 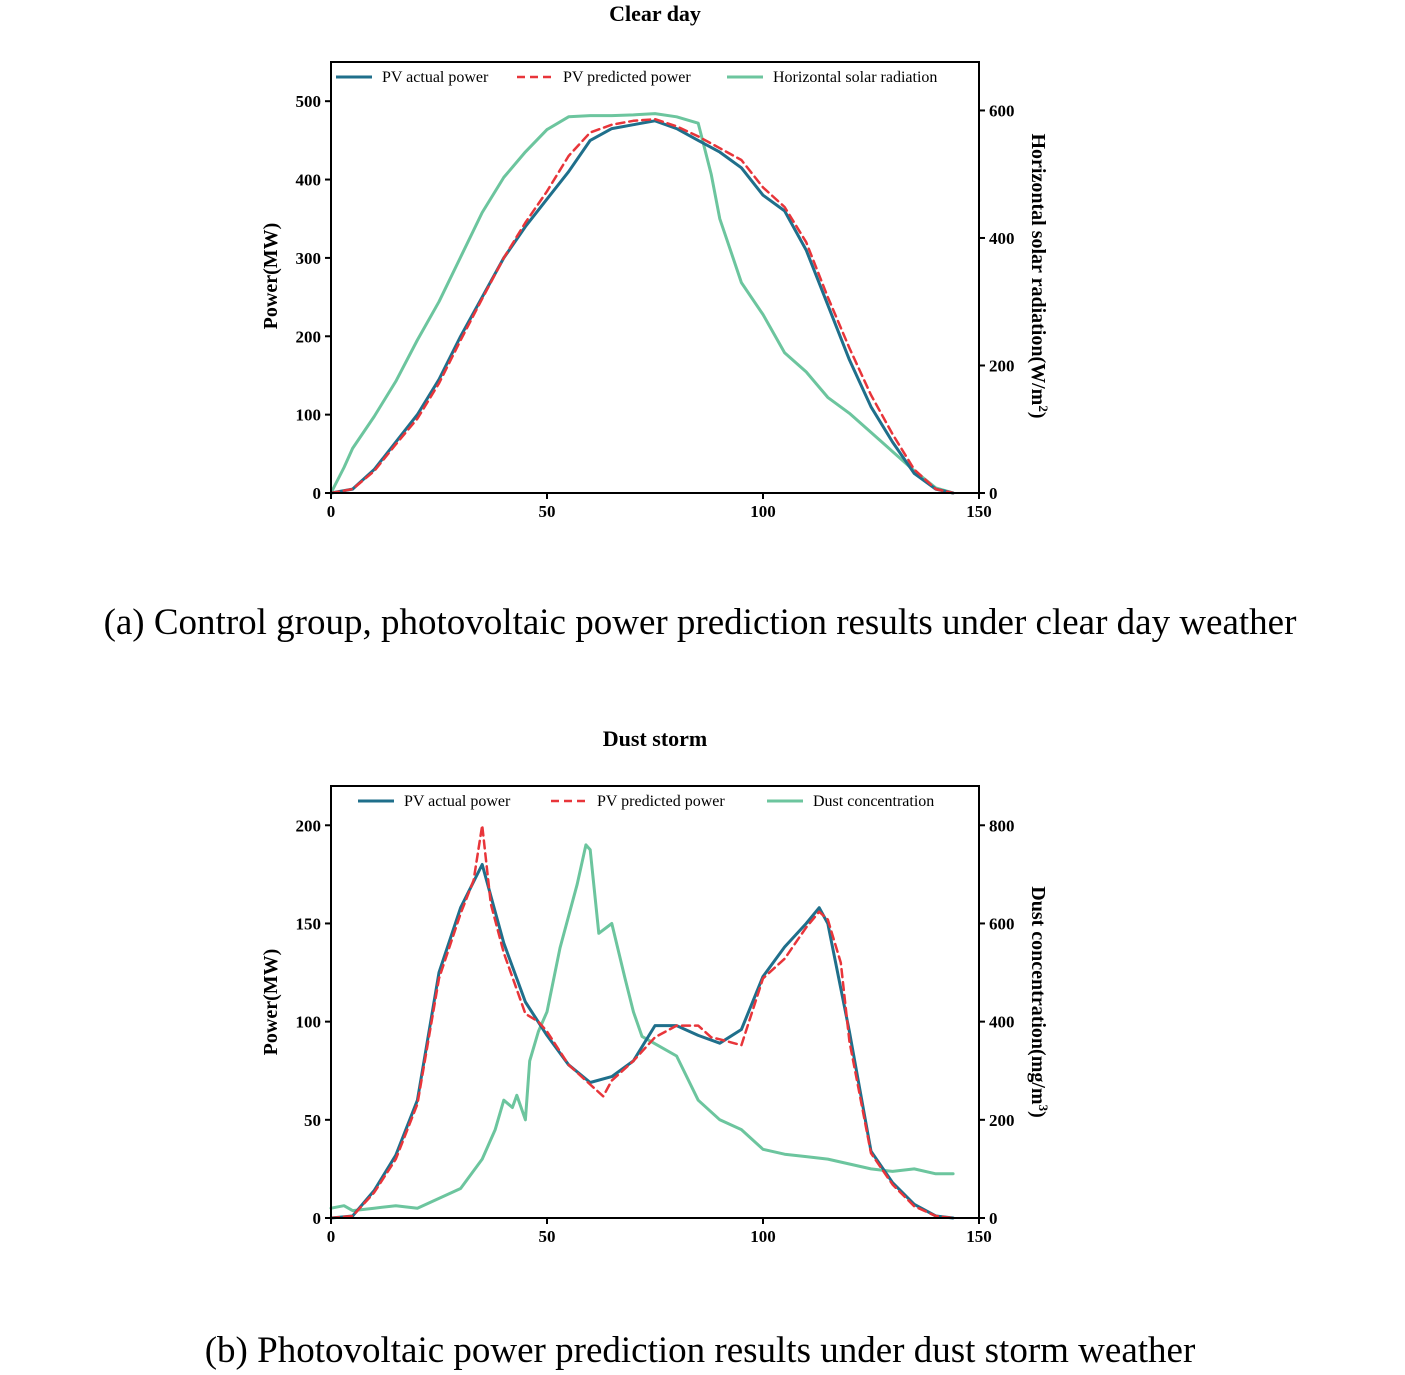 I want to click on y-tick-label: 400, so click(x=309, y=180).